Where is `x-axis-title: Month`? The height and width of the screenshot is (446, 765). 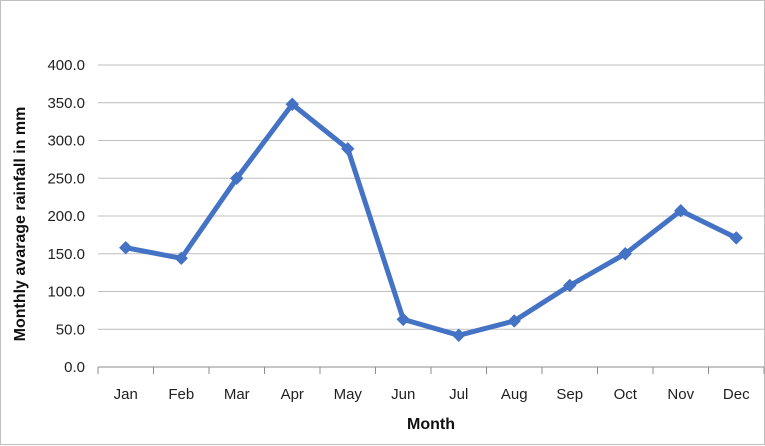 x-axis-title: Month is located at coordinates (431, 424).